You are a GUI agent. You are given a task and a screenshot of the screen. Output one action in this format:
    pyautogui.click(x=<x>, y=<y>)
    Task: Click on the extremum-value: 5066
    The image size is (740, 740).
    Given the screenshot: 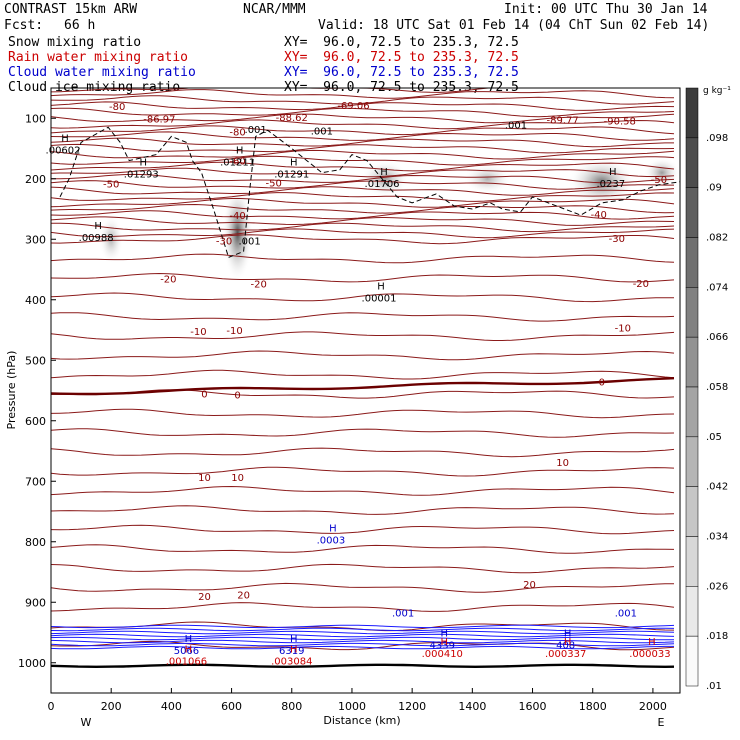 What is the action you would take?
    pyautogui.click(x=186, y=651)
    